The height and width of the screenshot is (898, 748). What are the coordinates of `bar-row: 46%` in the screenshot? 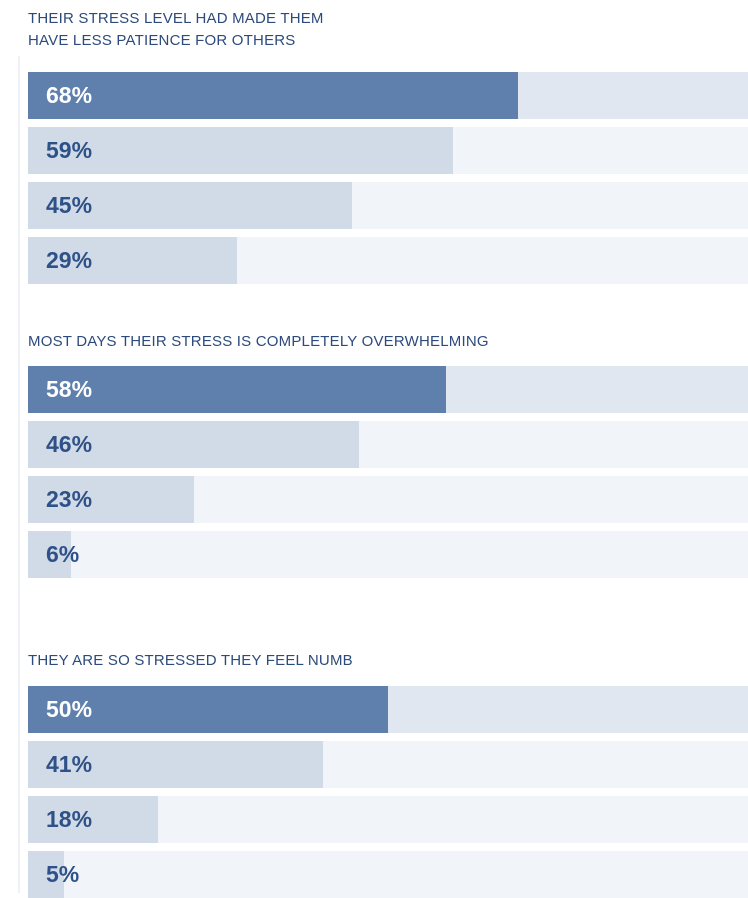 It's located at (388, 444).